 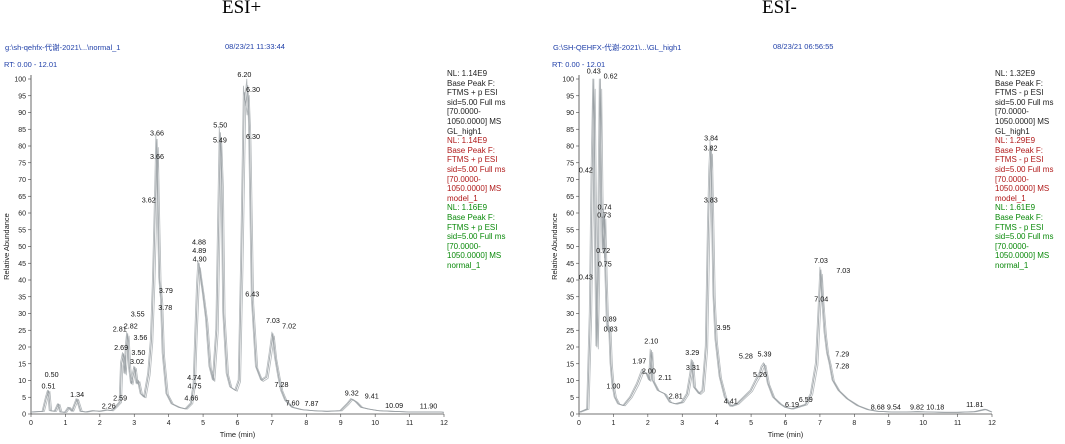 I want to click on peak-label: 0.42, so click(x=586, y=169).